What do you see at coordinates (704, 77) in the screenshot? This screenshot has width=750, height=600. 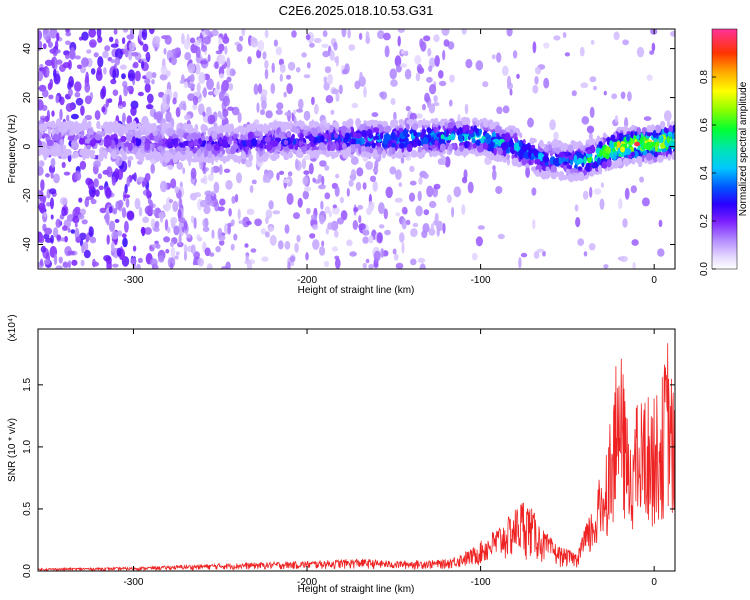 I see `colorbar-tick-label: 0.8` at bounding box center [704, 77].